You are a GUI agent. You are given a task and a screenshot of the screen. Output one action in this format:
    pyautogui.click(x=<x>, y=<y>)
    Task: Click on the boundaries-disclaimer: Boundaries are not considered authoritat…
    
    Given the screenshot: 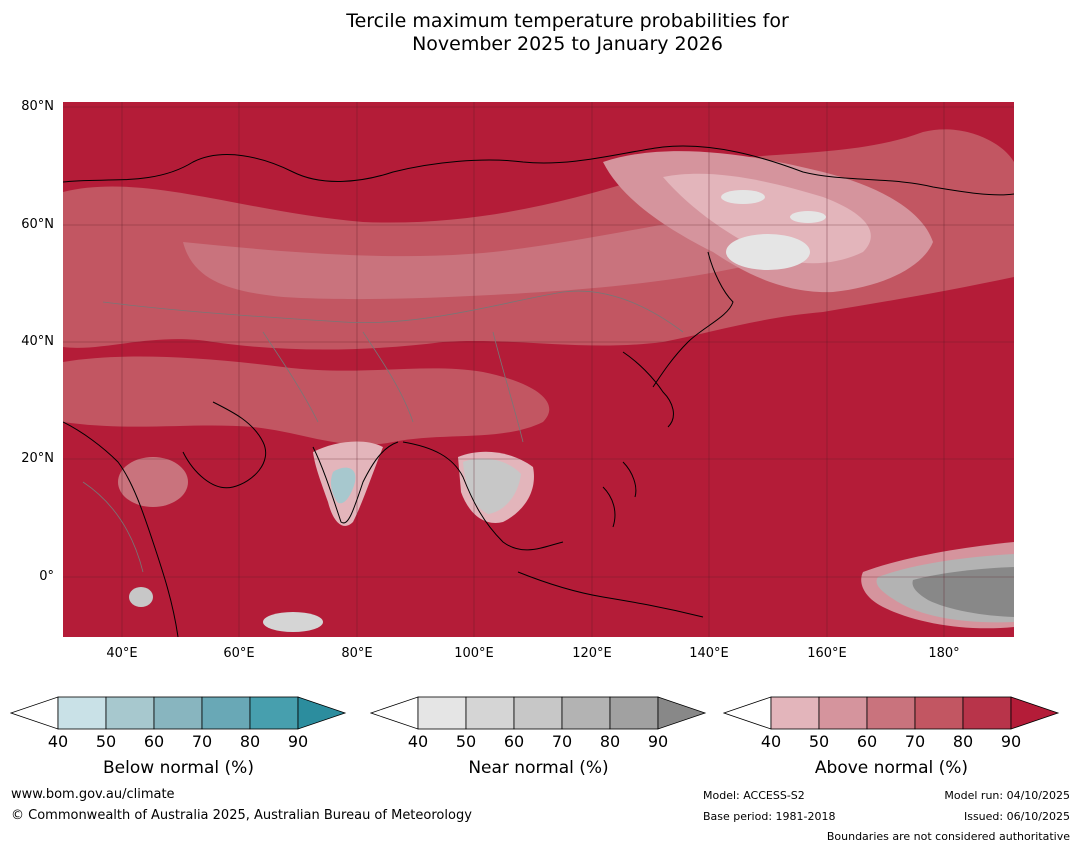 What is the action you would take?
    pyautogui.click(x=948, y=836)
    